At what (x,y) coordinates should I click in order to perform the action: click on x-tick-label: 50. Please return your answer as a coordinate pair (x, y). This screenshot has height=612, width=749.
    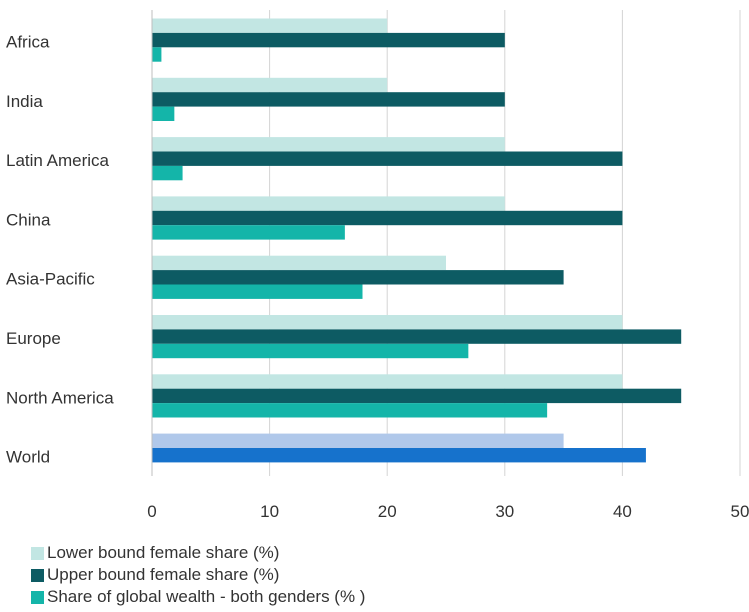
    Looking at the image, I should click on (740, 511).